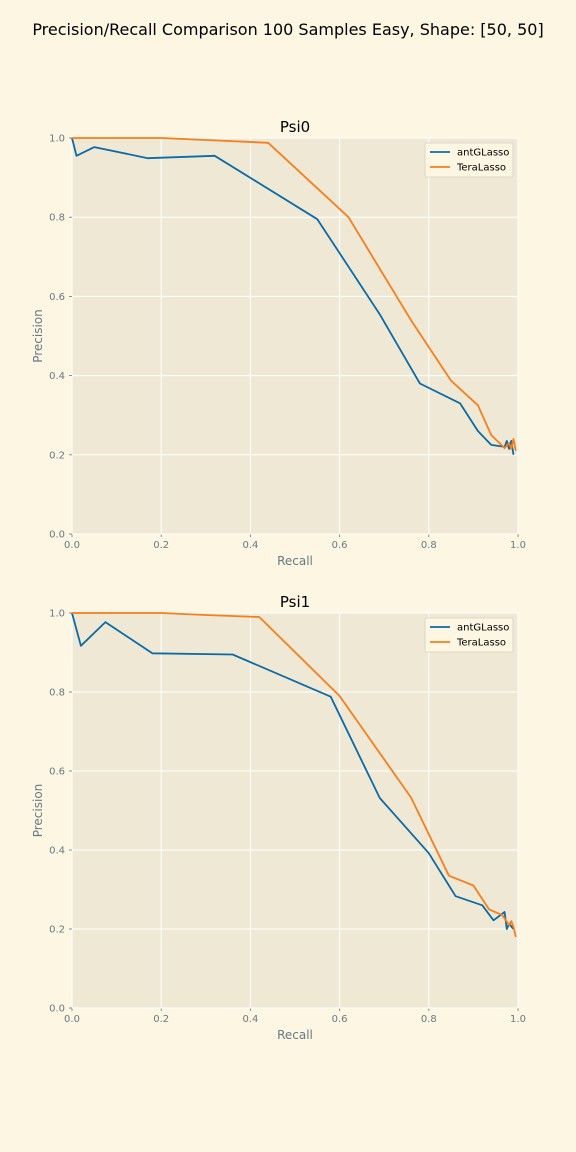 This screenshot has width=576, height=1152. I want to click on subplot-title: Psi1, so click(295, 602).